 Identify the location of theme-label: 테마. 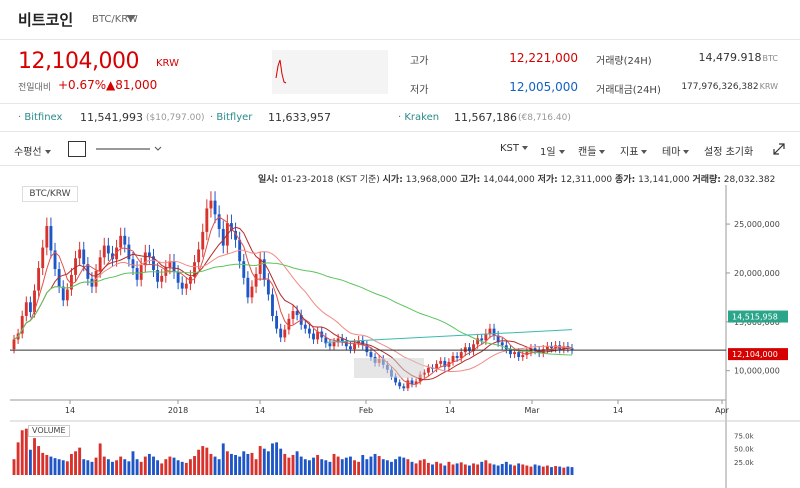
(671, 152).